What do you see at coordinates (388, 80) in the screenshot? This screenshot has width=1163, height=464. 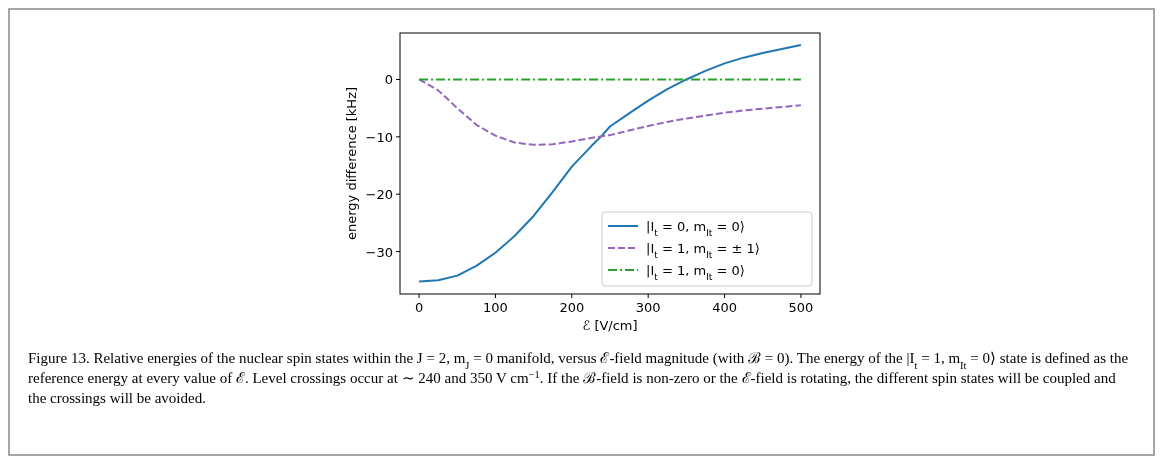 I see `y-tick-label: 0` at bounding box center [388, 80].